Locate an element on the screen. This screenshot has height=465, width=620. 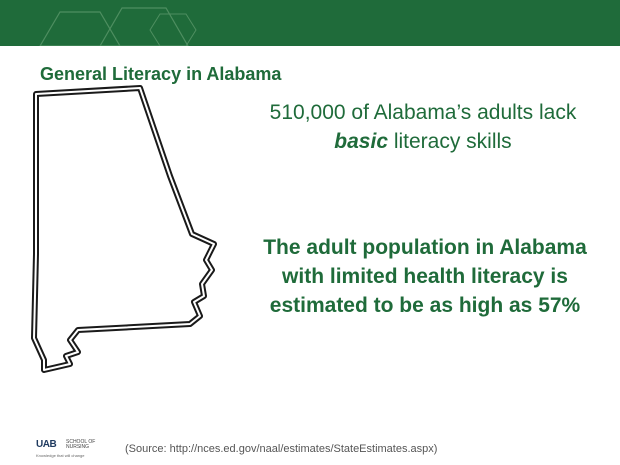
header-band is located at coordinates (310, 23).